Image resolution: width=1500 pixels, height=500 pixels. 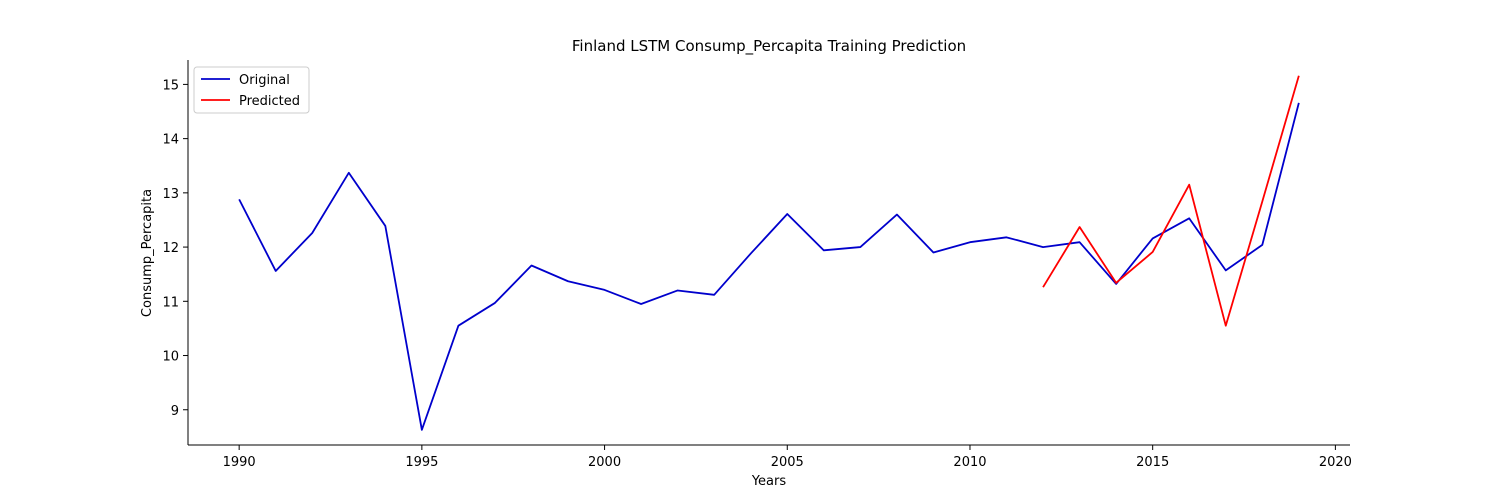 I want to click on x-axis-ticks: 1990 1995 2000 2005 2010 2015 2020, so click(x=787, y=457).